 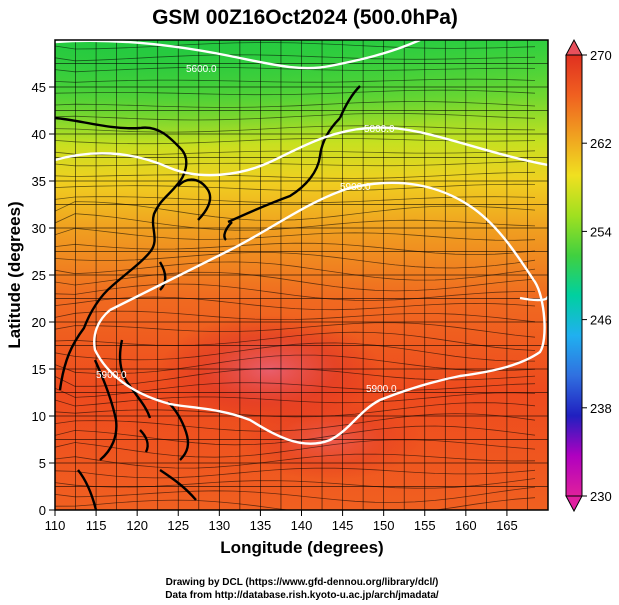 I want to click on x-tick-label: 155, so click(x=425, y=525).